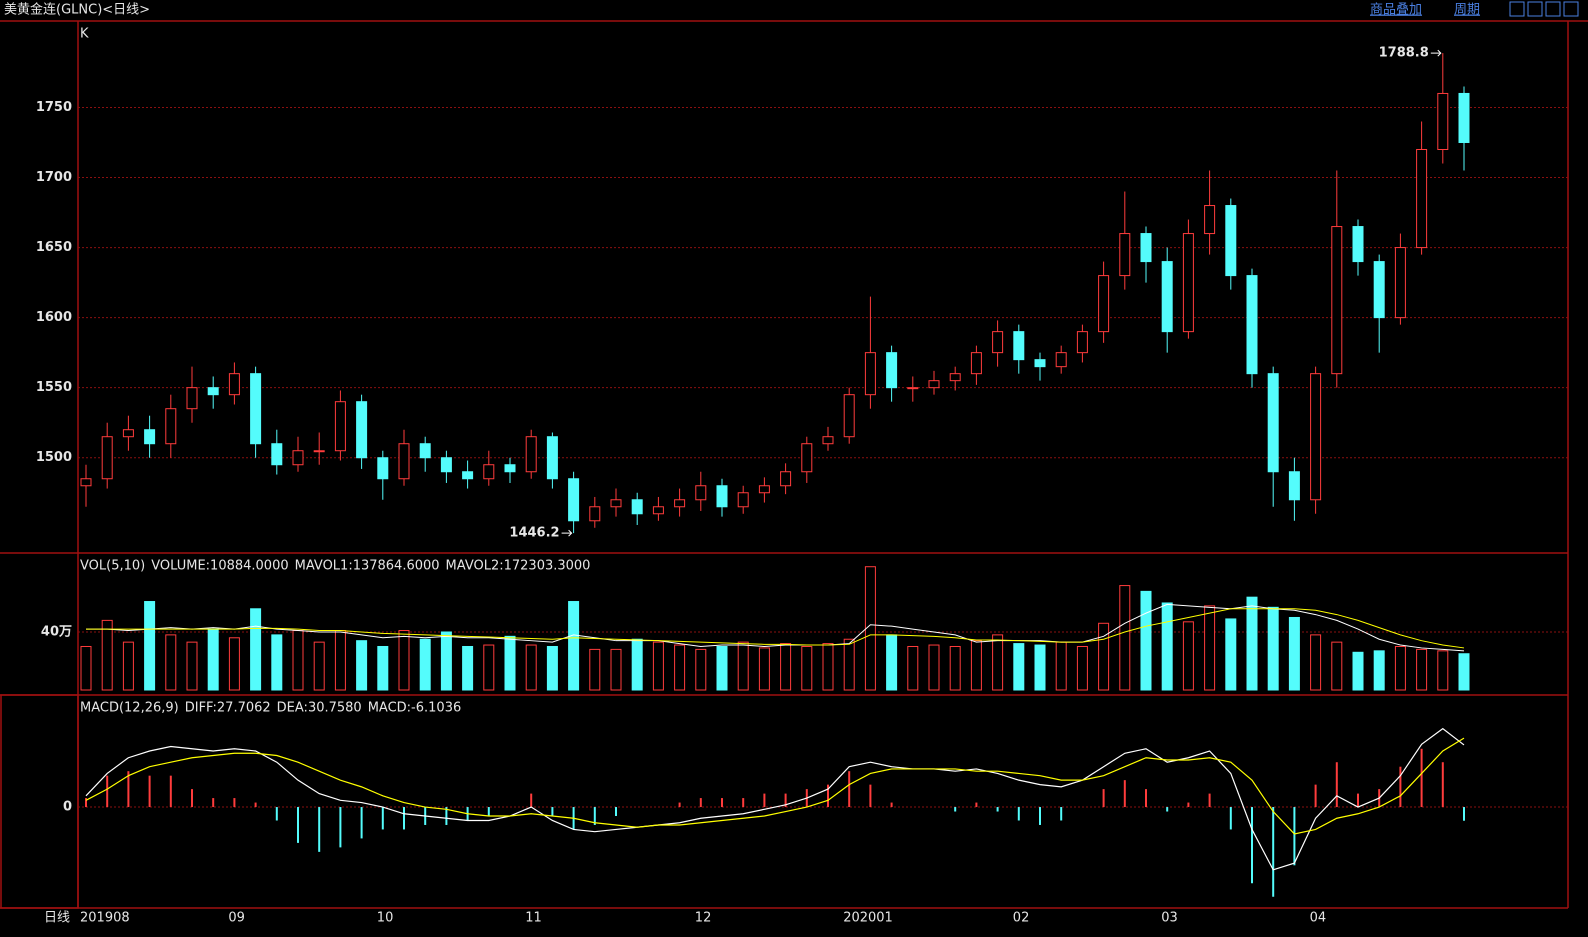 This screenshot has width=1588, height=937. Describe the element at coordinates (367, 566) in the screenshot. I see `indicator-value: MAVOL1:137864.6000` at that location.